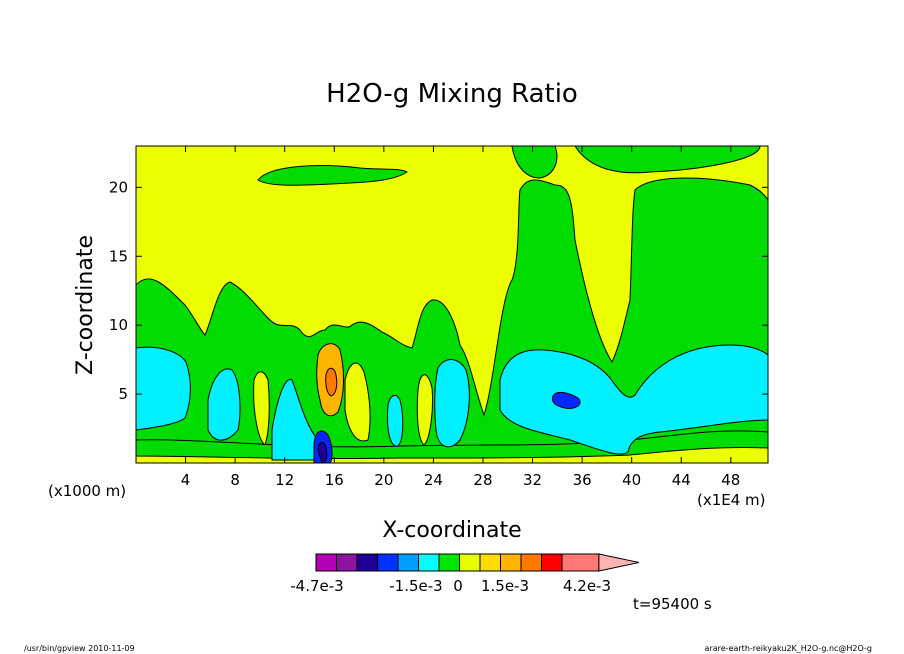 This screenshot has height=654, width=904. What do you see at coordinates (451, 530) in the screenshot?
I see `x-axis-label: X-coordinate` at bounding box center [451, 530].